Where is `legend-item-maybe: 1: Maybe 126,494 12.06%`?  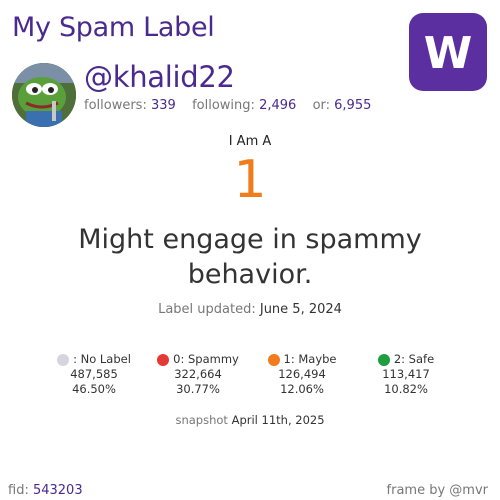 legend-item-maybe: 1: Maybe 126,494 12.06% is located at coordinates (302, 374).